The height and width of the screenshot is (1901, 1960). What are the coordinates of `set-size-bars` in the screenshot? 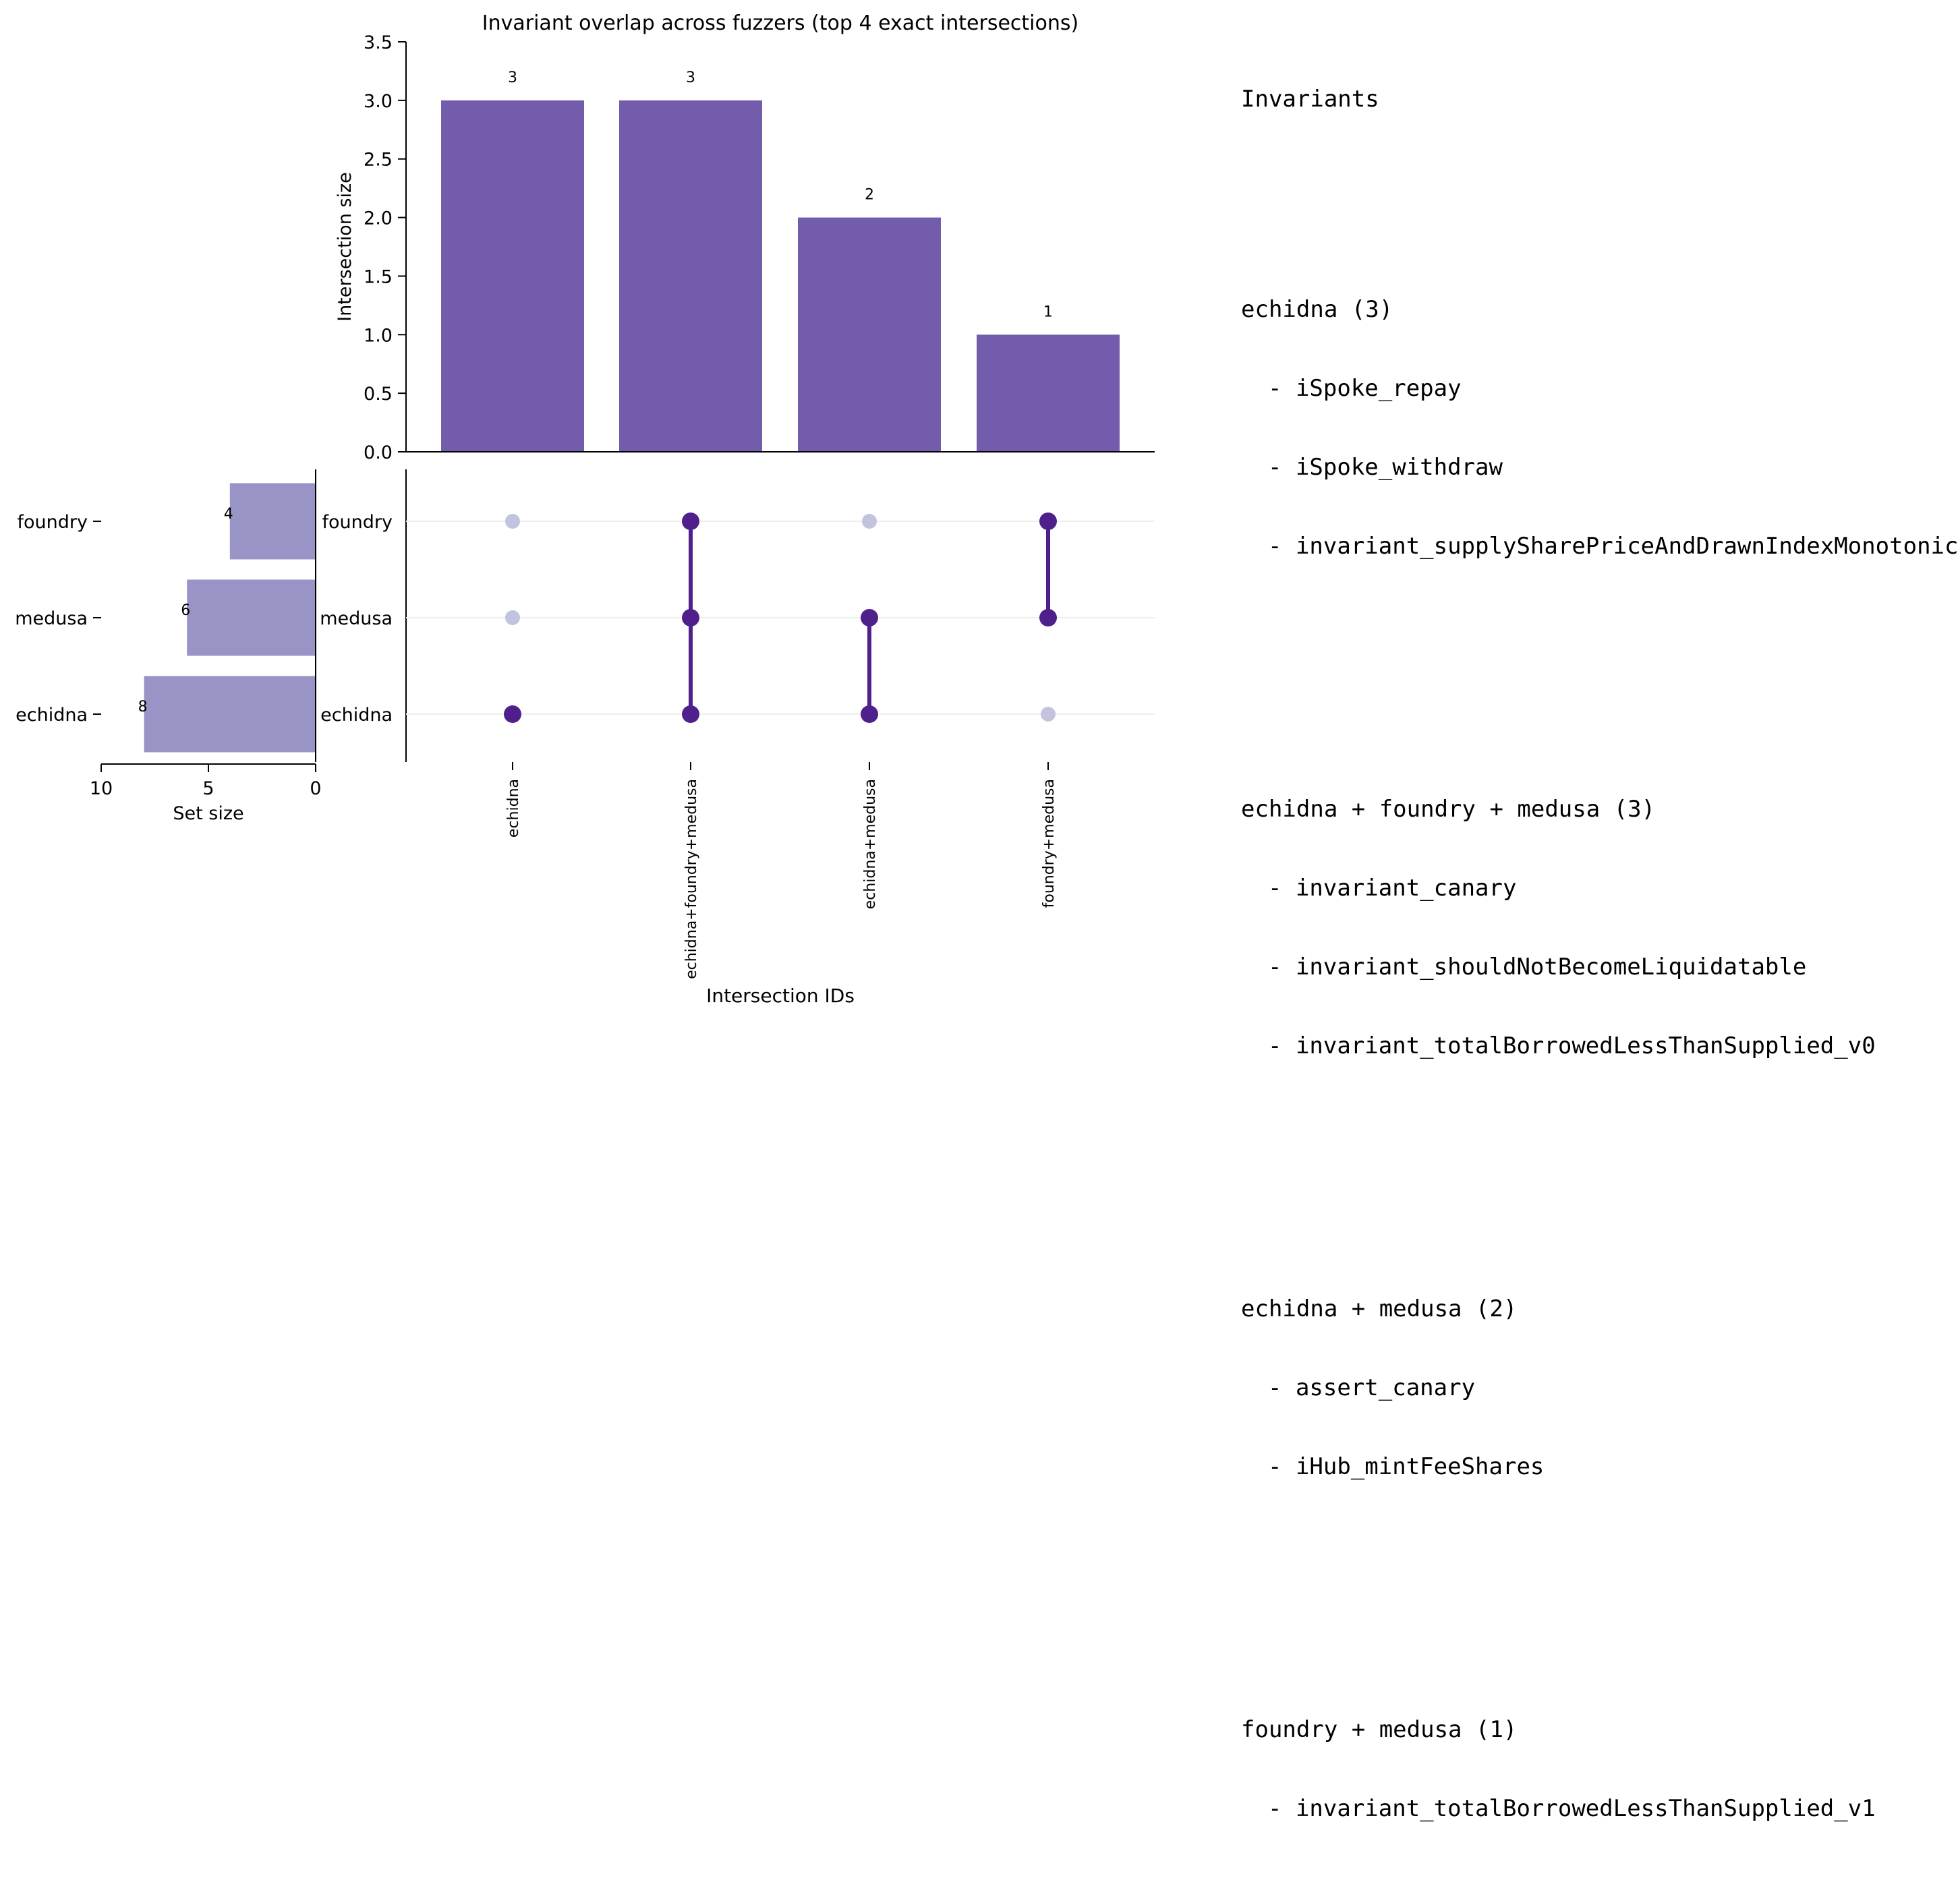 It's located at (230, 618).